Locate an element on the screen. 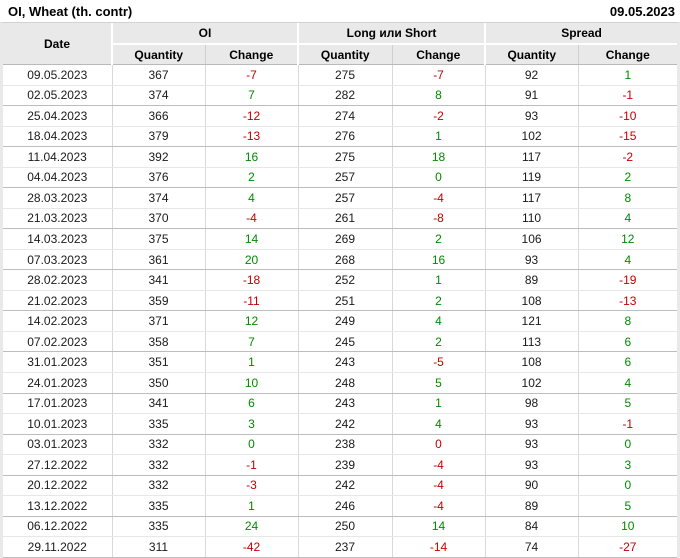 Image resolution: width=680 pixels, height=558 pixels. cell-date: 09.05.2023 is located at coordinates (58, 75).